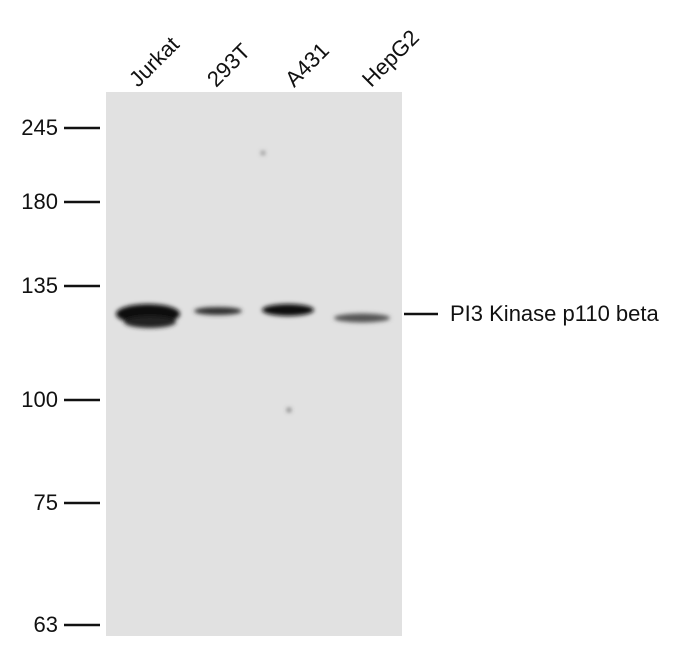  I want to click on lane-label: 293T, so click(228, 65).